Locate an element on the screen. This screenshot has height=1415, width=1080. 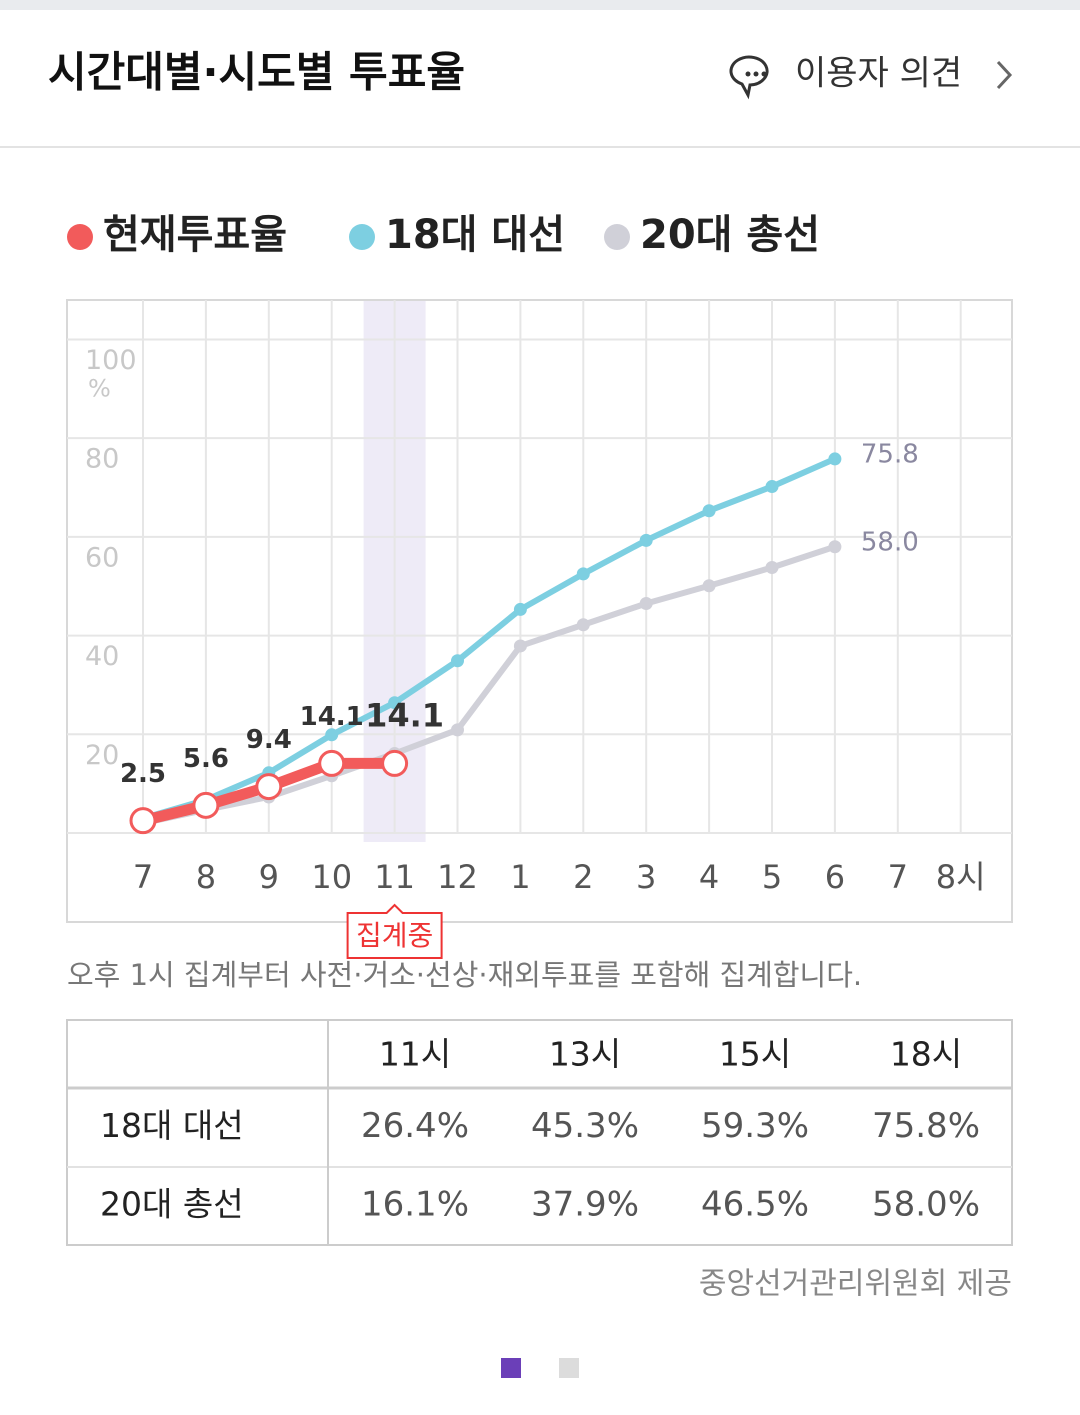
x-tick-label: 8 is located at coordinates (206, 877).